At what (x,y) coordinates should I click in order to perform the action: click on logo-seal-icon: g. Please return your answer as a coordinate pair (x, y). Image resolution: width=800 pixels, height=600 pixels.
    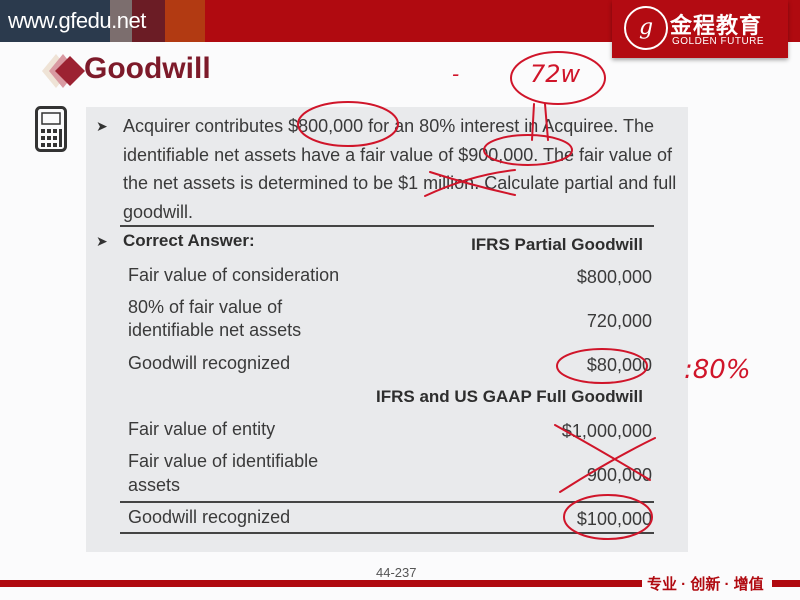
    Looking at the image, I should click on (646, 28).